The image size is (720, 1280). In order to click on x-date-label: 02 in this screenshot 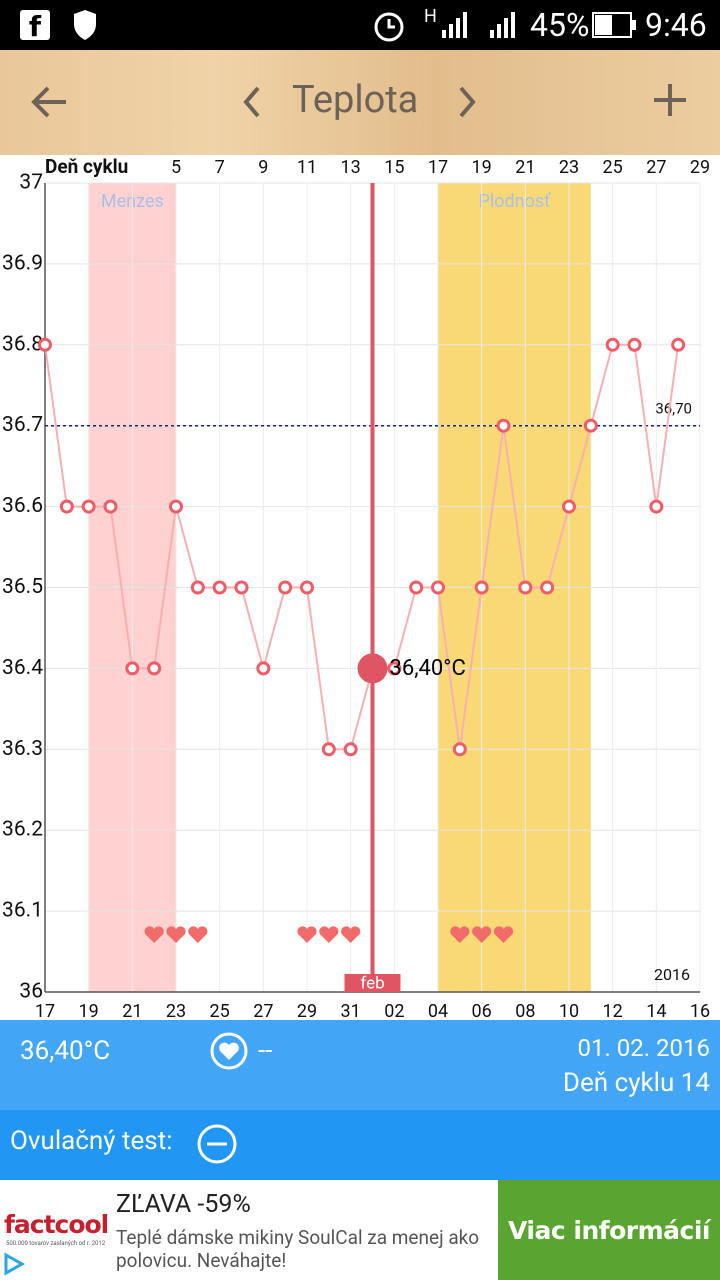, I will do `click(394, 1010)`.